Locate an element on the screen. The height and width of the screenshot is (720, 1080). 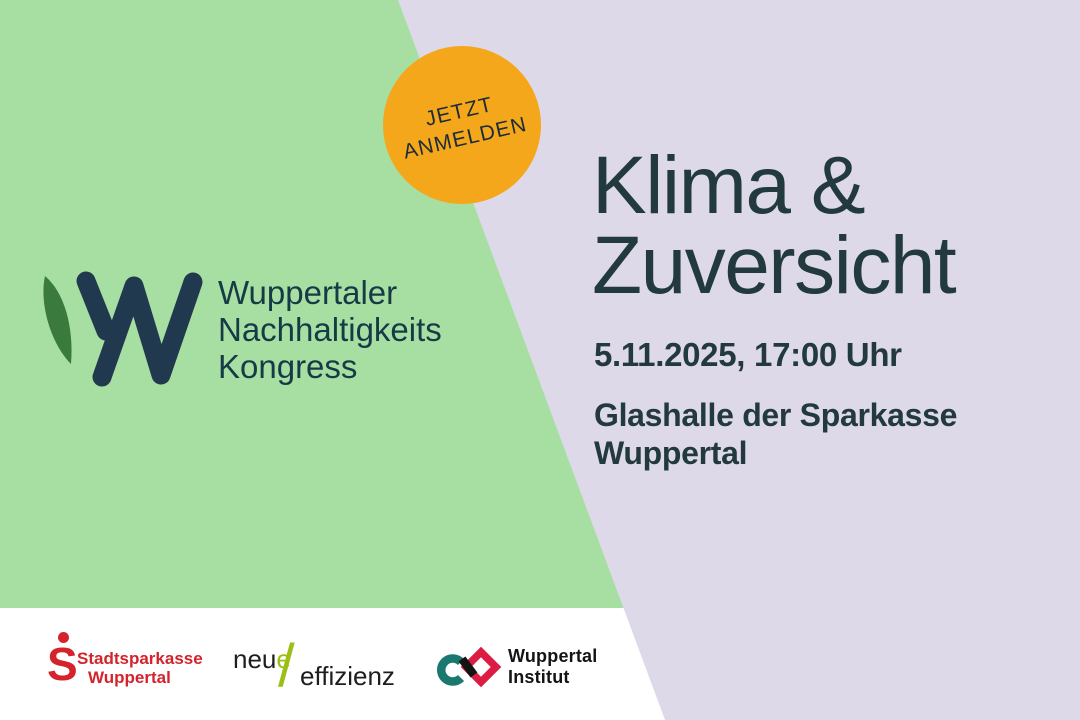
wuppertal-institut-text: Wuppertal Institut is located at coordinates (552, 667).